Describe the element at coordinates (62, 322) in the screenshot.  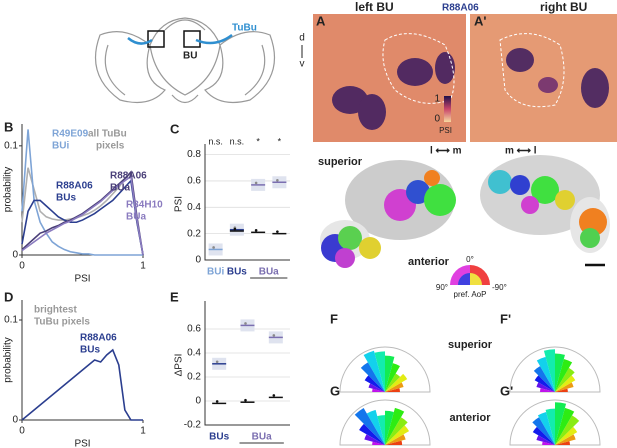
I see `annotation: TuBu pixels` at that location.